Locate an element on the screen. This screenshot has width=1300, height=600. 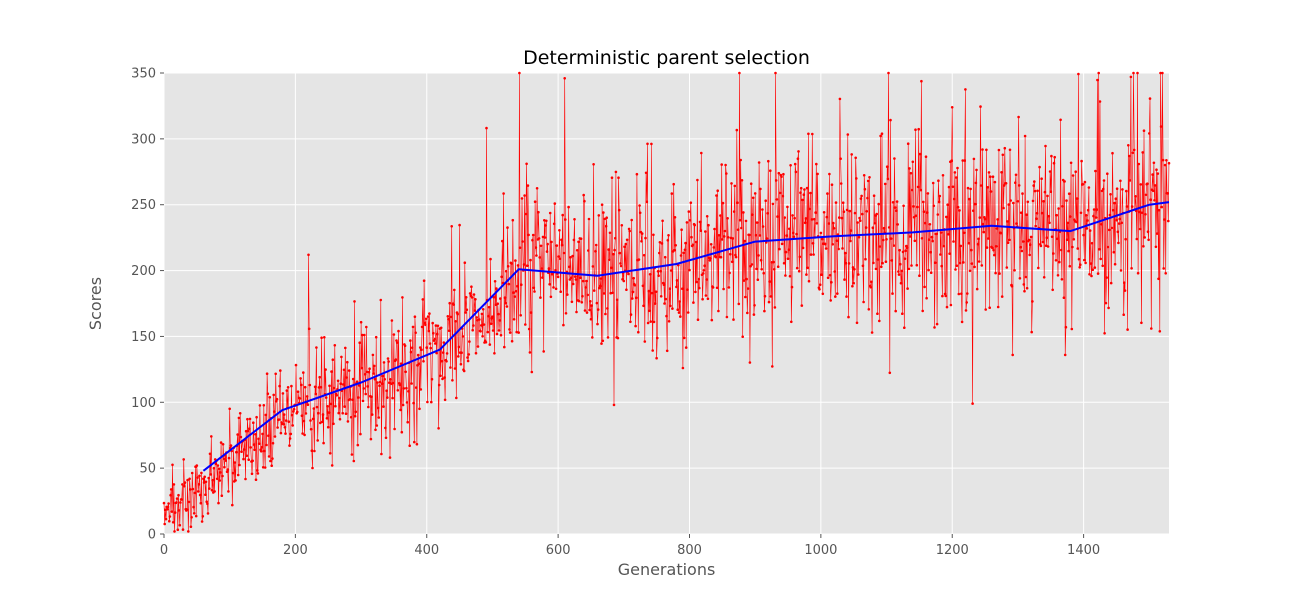
x-tick-label: 600 is located at coordinates (558, 550).